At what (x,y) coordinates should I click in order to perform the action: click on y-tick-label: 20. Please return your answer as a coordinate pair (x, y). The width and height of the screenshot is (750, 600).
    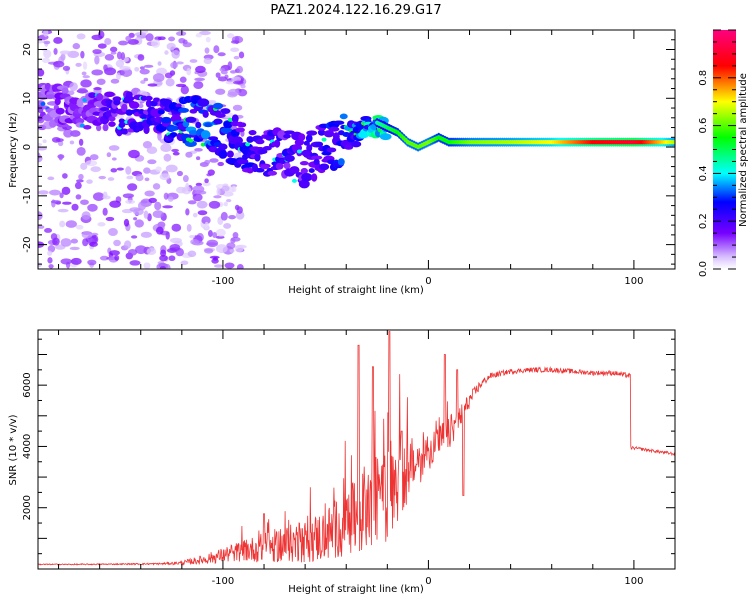
    Looking at the image, I should click on (27, 49).